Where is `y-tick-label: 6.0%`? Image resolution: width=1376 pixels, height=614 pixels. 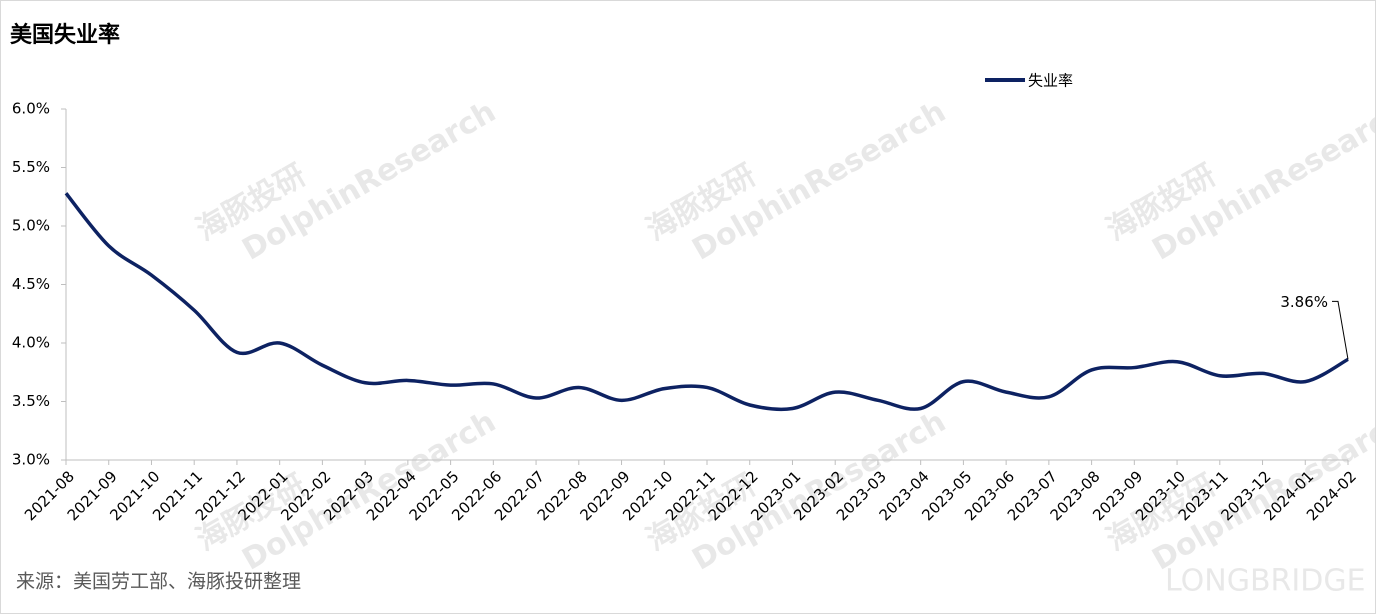
y-tick-label: 6.0% is located at coordinates (31, 109).